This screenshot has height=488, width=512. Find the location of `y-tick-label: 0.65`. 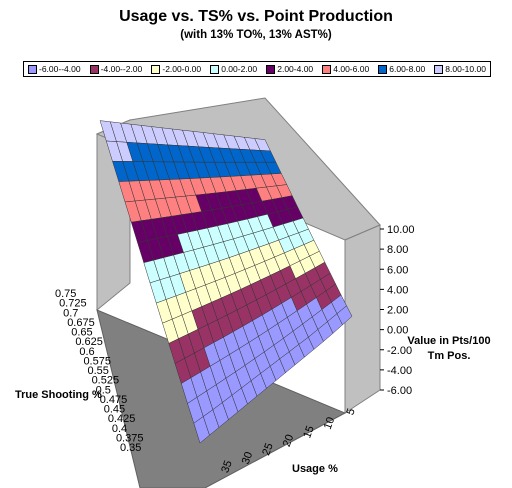

y-tick-label: 0.65 is located at coordinates (81, 333).